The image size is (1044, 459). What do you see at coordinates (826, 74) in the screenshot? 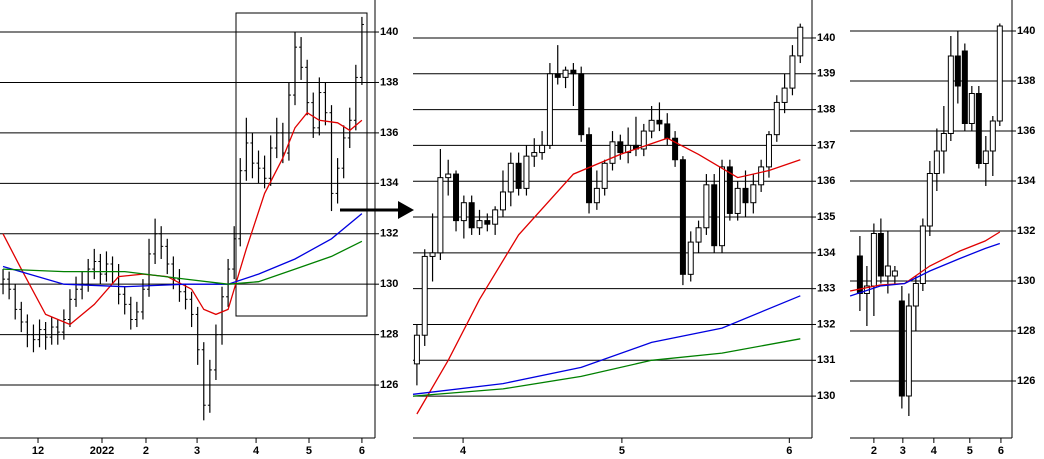
I see `y-tick-label: 139` at bounding box center [826, 74].